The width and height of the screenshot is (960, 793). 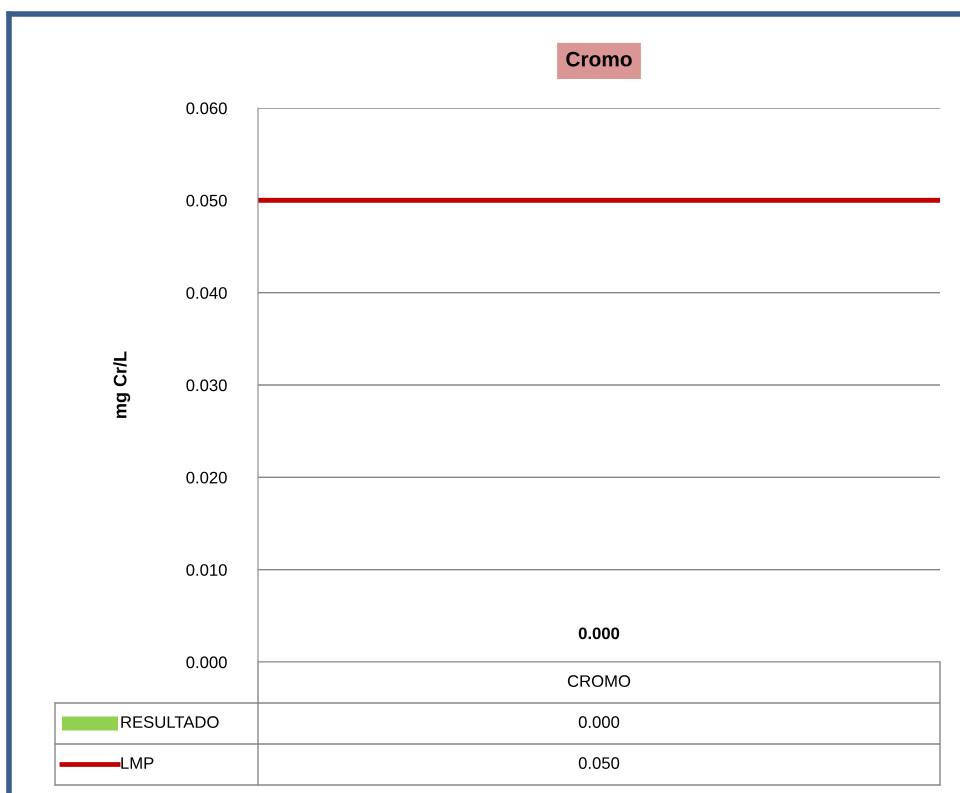 I want to click on y-tick-label: 0.010, so click(x=206, y=570).